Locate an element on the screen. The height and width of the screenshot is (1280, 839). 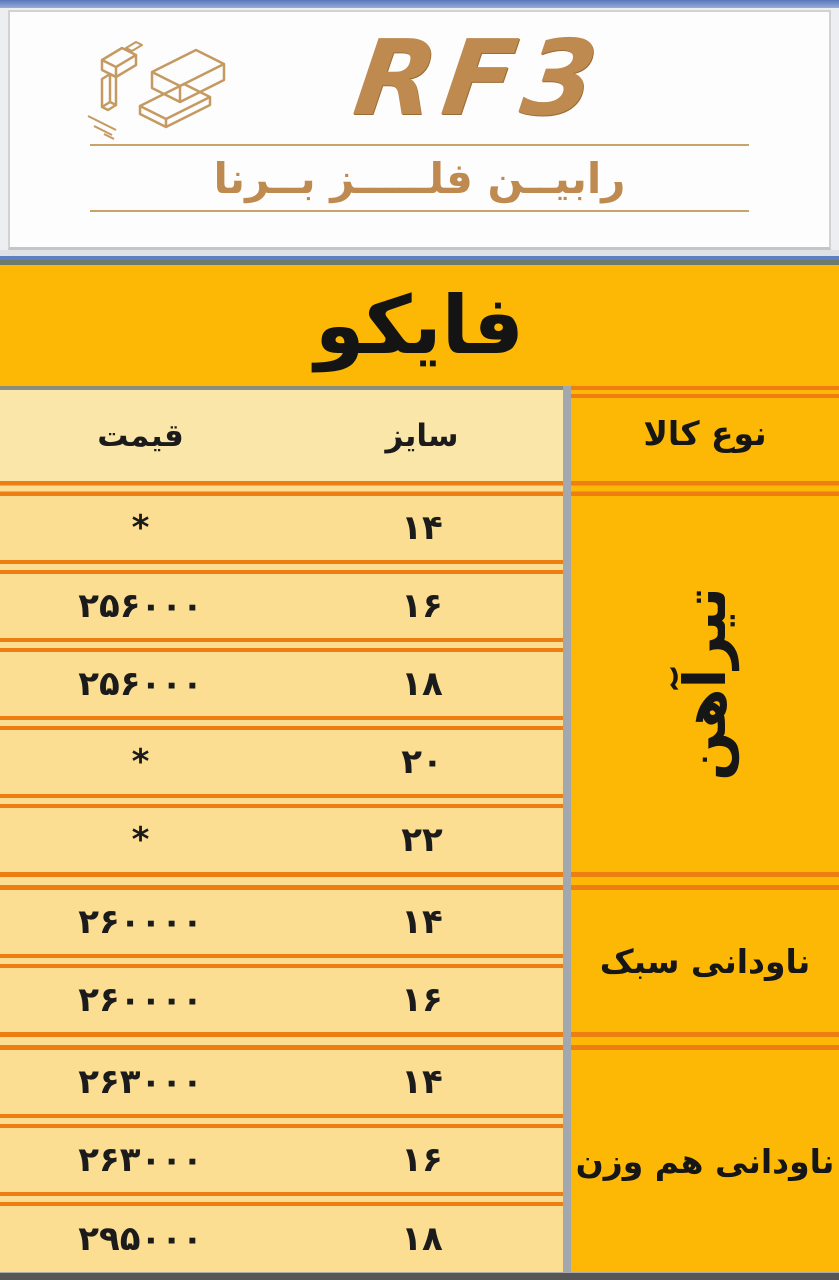
blue-separator-line is located at coordinates (419, 258).